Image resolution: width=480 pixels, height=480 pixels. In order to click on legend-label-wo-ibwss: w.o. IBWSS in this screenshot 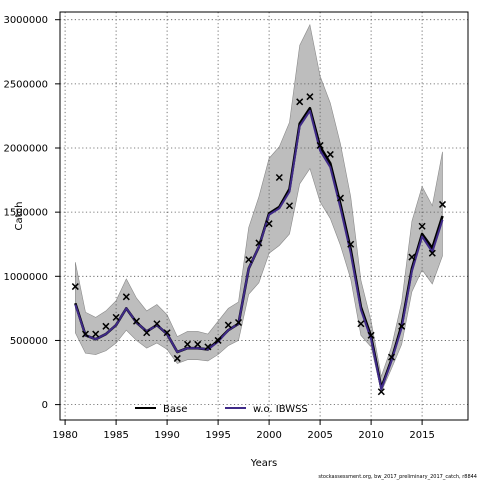, I will do `click(280, 409)`.